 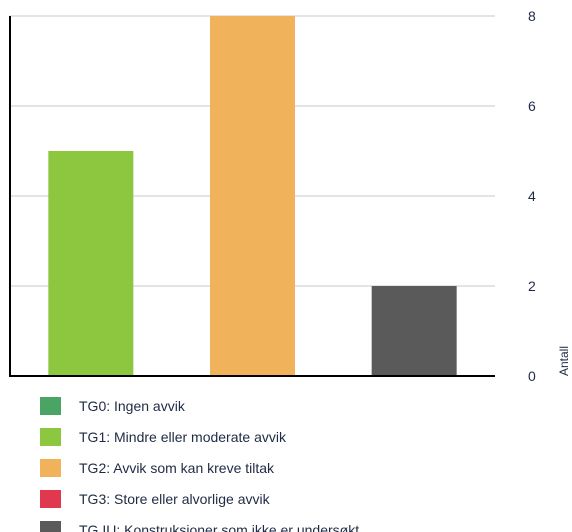 What do you see at coordinates (532, 376) in the screenshot?
I see `y-tick-label: 0` at bounding box center [532, 376].